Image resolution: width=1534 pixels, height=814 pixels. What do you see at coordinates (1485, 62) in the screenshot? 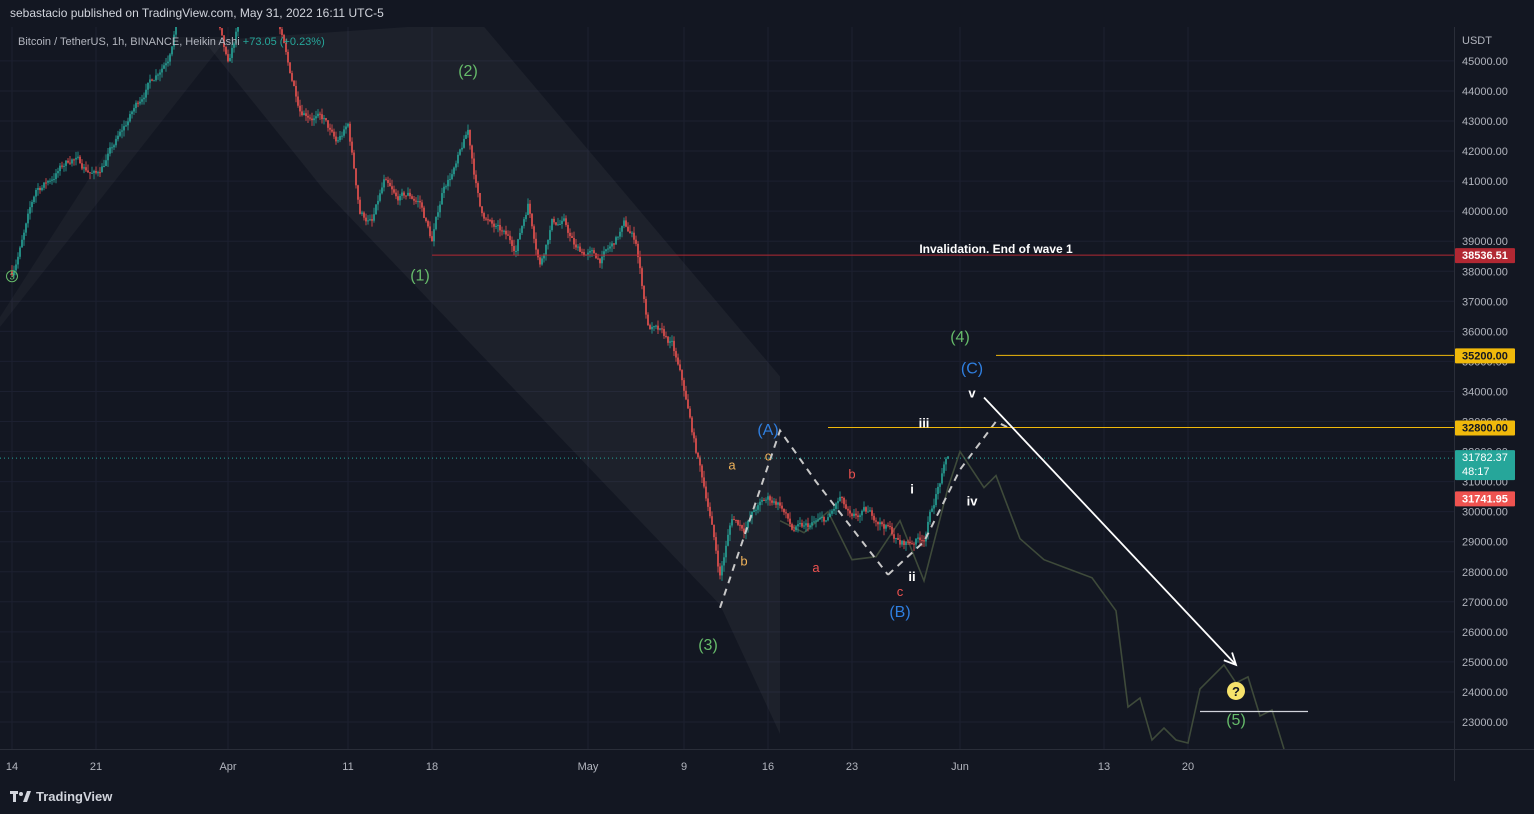
I see `price-tick-label: 45000.00` at bounding box center [1485, 62].